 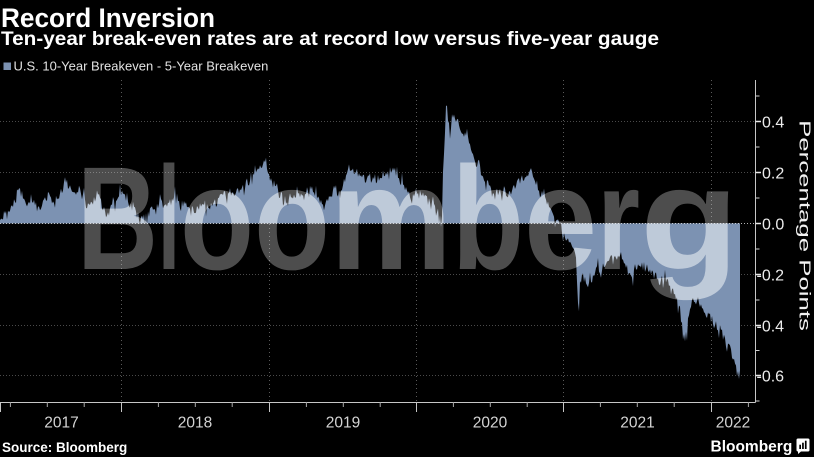 What do you see at coordinates (771, 326) in the screenshot?
I see `svg-text: -0.4` at bounding box center [771, 326].